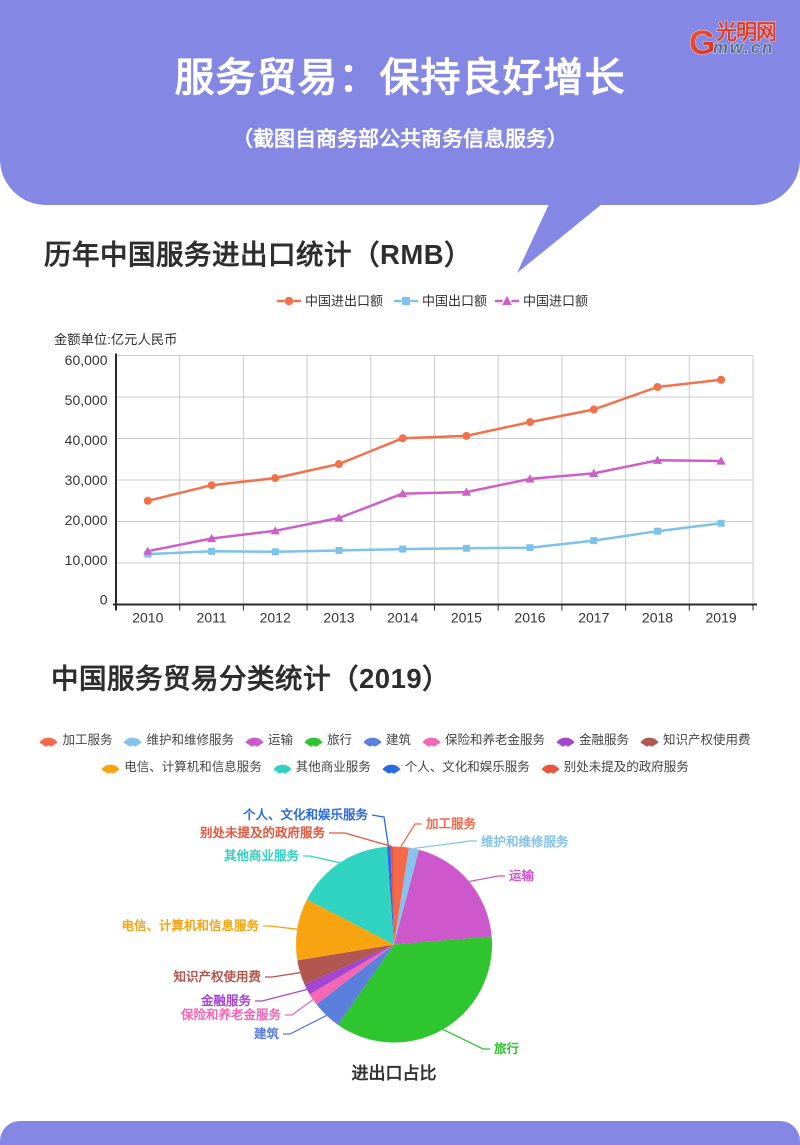 This screenshot has height=1145, width=800. I want to click on svg-text: 10,000, so click(86, 560).